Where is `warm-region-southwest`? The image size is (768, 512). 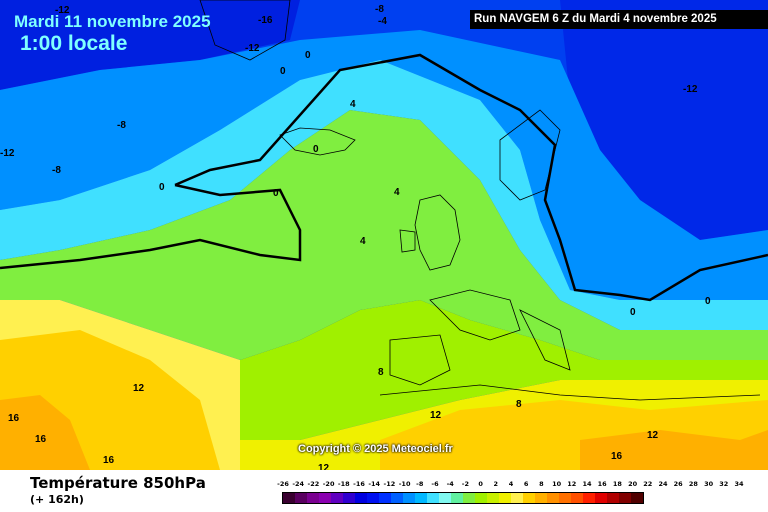 warm-region-southwest is located at coordinates (45, 432).